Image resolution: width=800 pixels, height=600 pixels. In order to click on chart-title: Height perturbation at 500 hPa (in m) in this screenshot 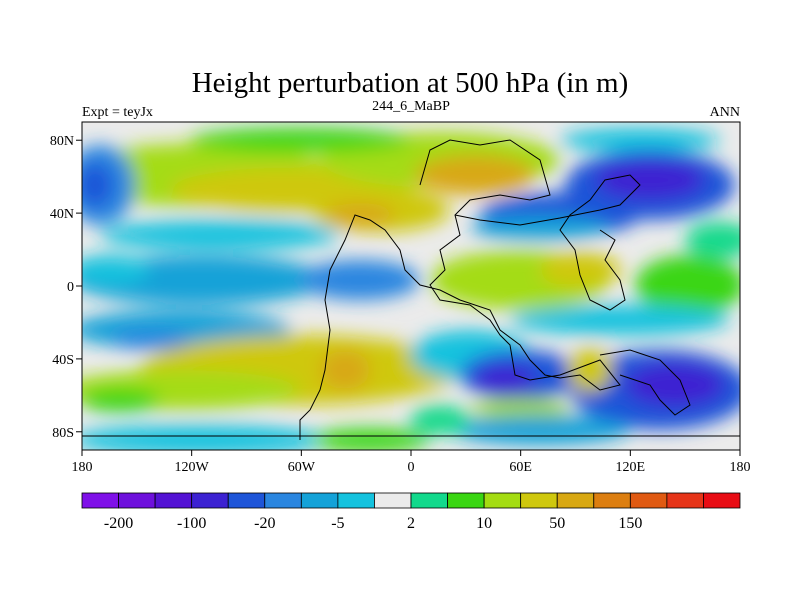, I will do `click(410, 83)`.